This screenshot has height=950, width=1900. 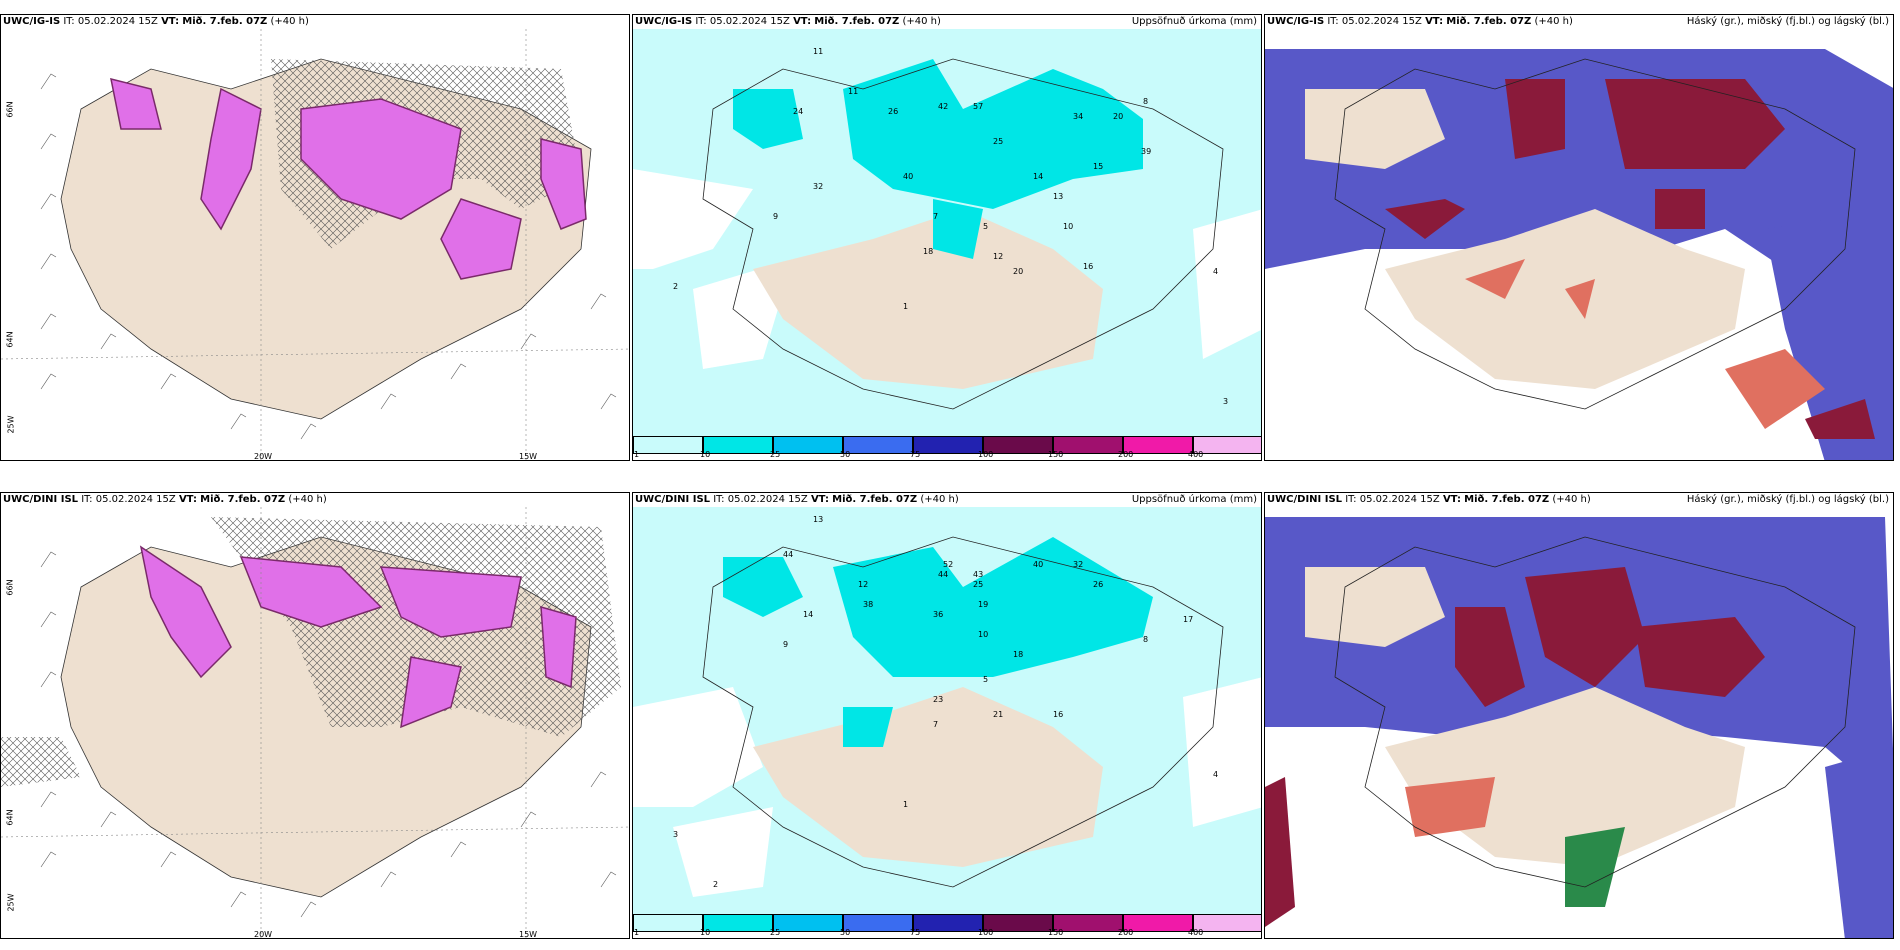 What do you see at coordinates (863, 584) in the screenshot?
I see `svg-text: 12` at bounding box center [863, 584].